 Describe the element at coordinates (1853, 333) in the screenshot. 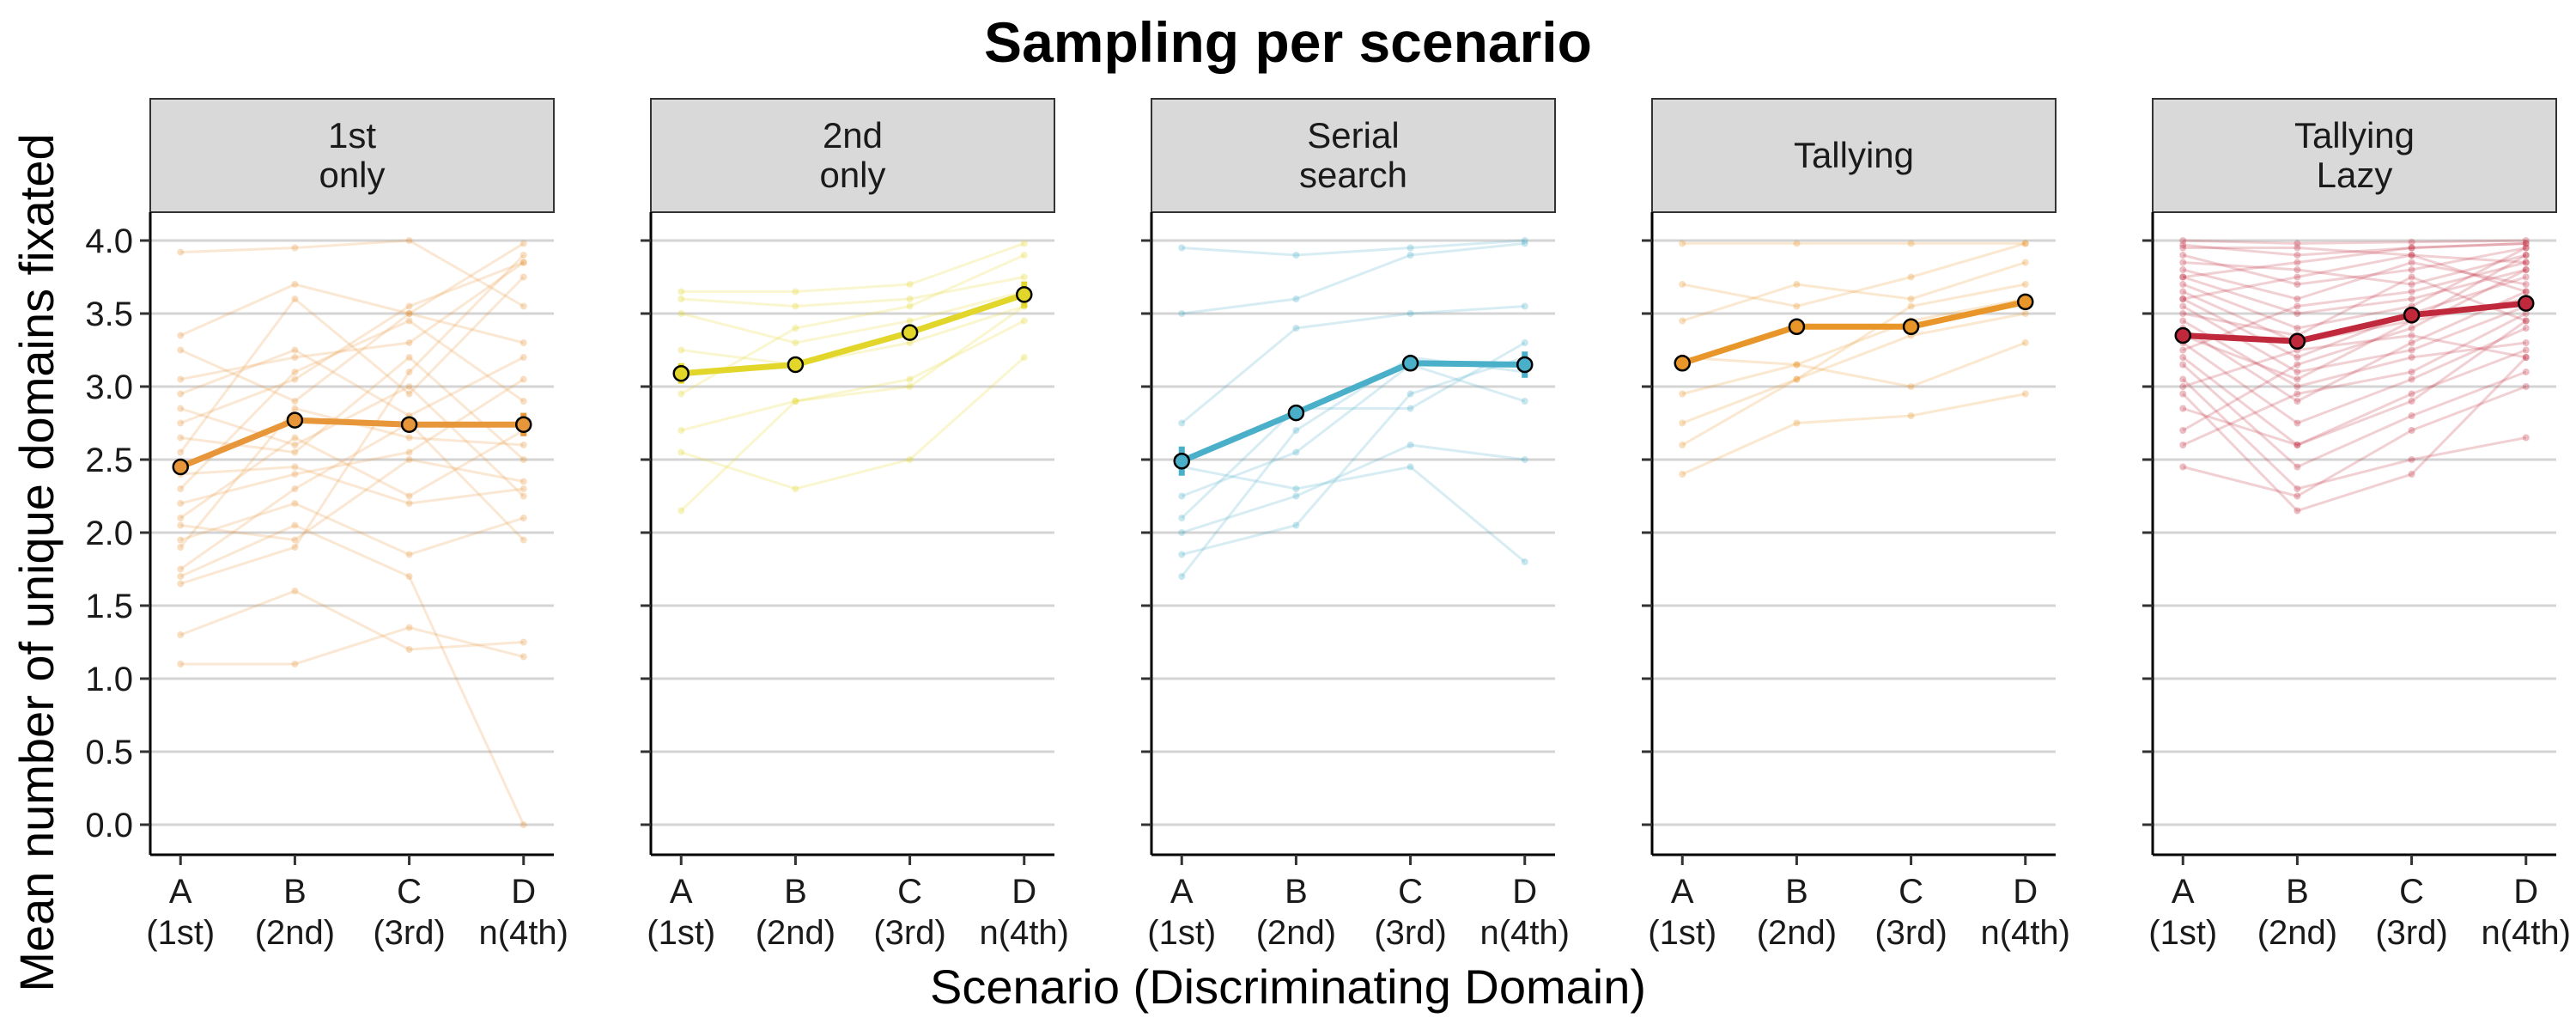

I see `mean-line` at that location.